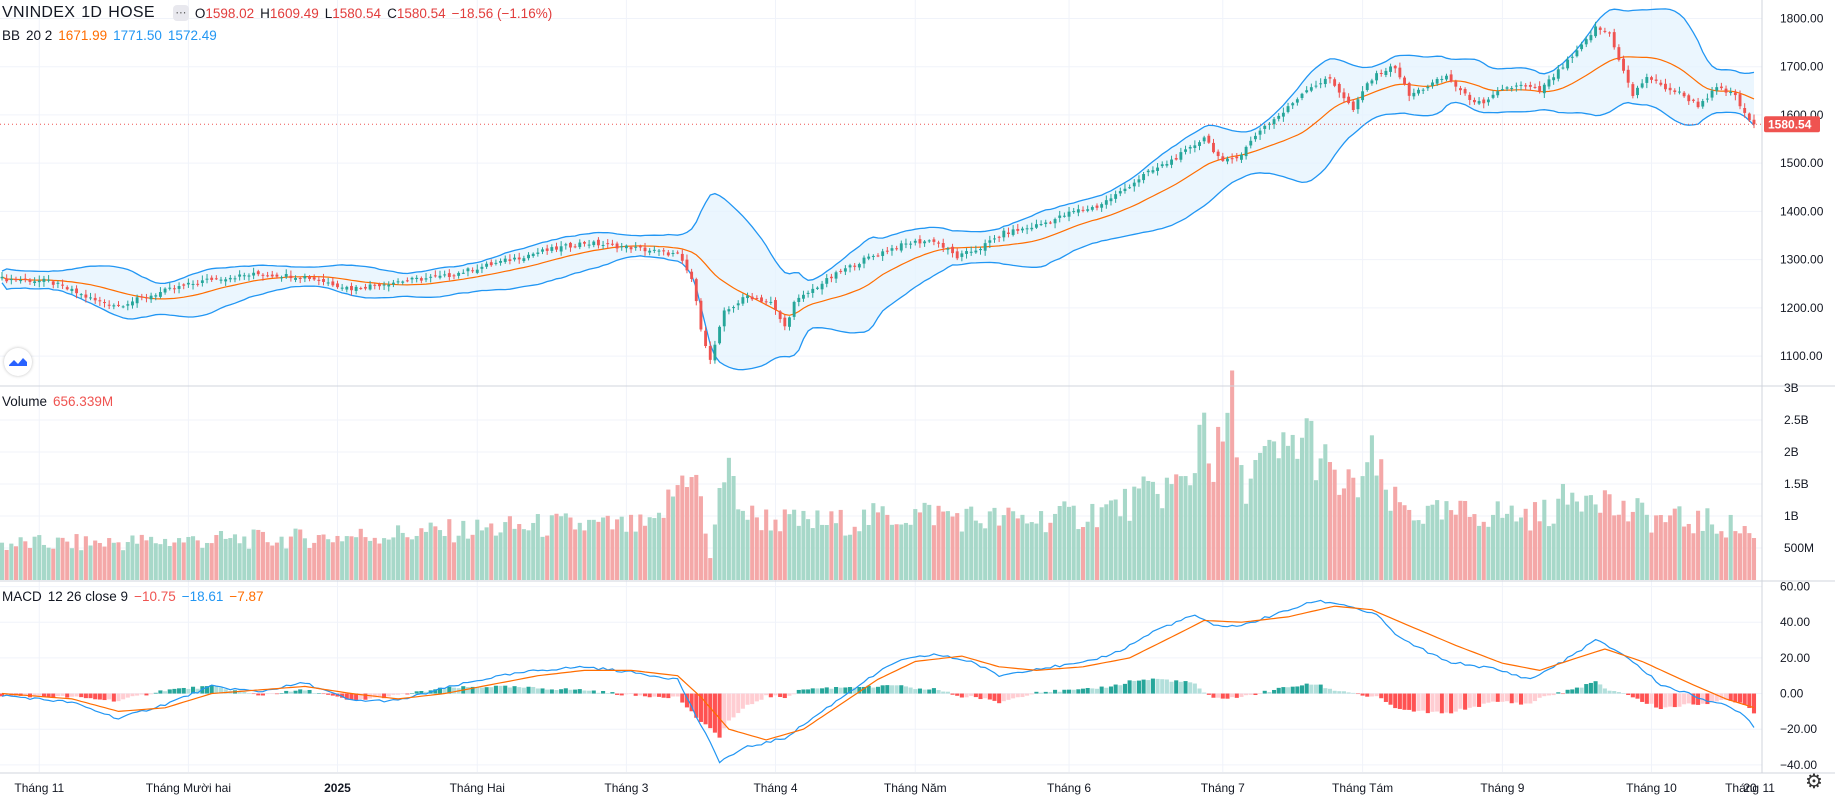 This screenshot has height=799, width=1835. I want to click on bollinger-legend: BB 20 2 1671.99 1771.50 1572.49, so click(112, 35).